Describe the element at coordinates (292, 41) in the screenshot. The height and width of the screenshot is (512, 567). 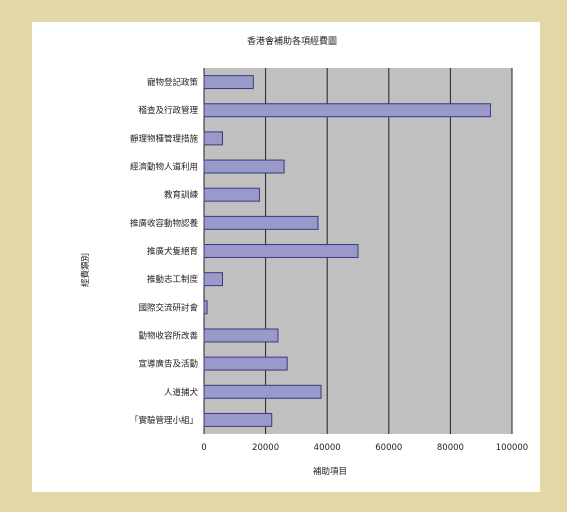
I see `chart-title: 香港會補助各項經費圖` at that location.